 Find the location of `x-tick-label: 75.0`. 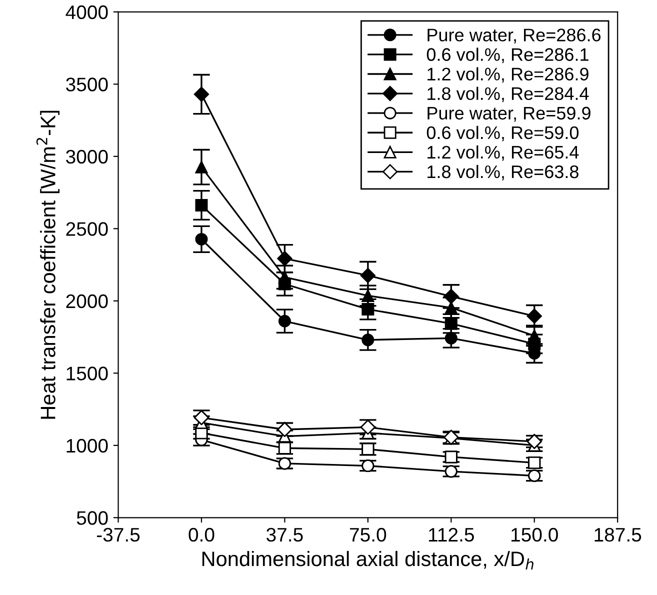

x-tick-label: 75.0 is located at coordinates (368, 535).